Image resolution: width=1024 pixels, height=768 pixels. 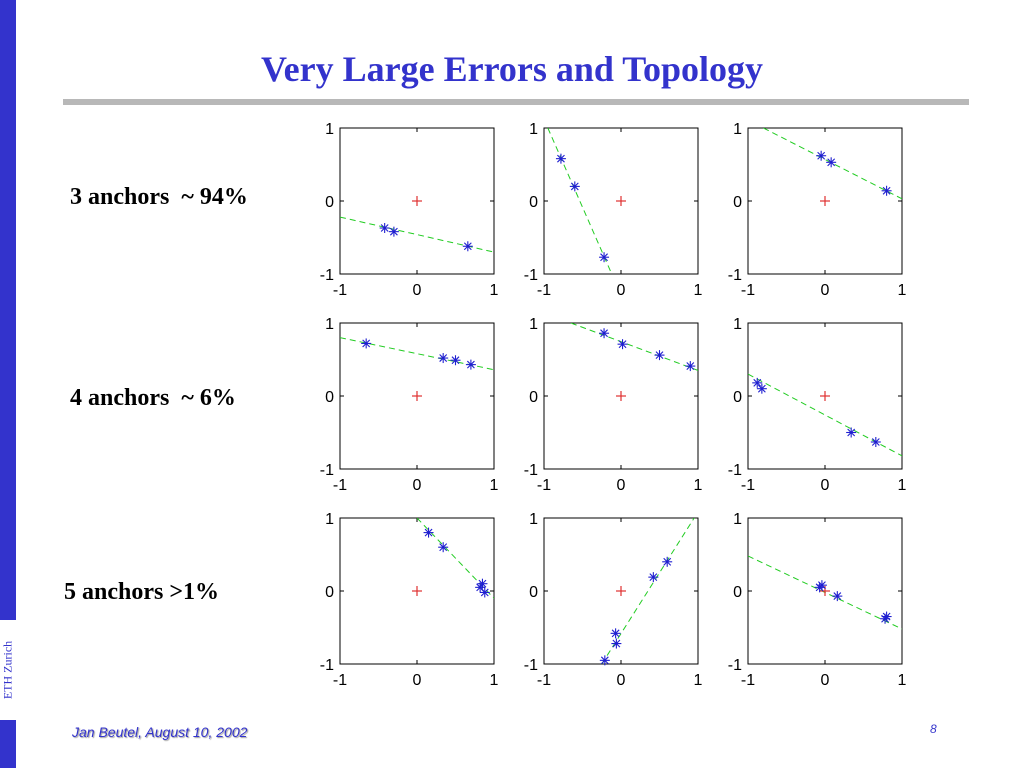 I want to click on plot-5-anchors-2: -1 0 1 -1 0 1, so click(x=613, y=600).